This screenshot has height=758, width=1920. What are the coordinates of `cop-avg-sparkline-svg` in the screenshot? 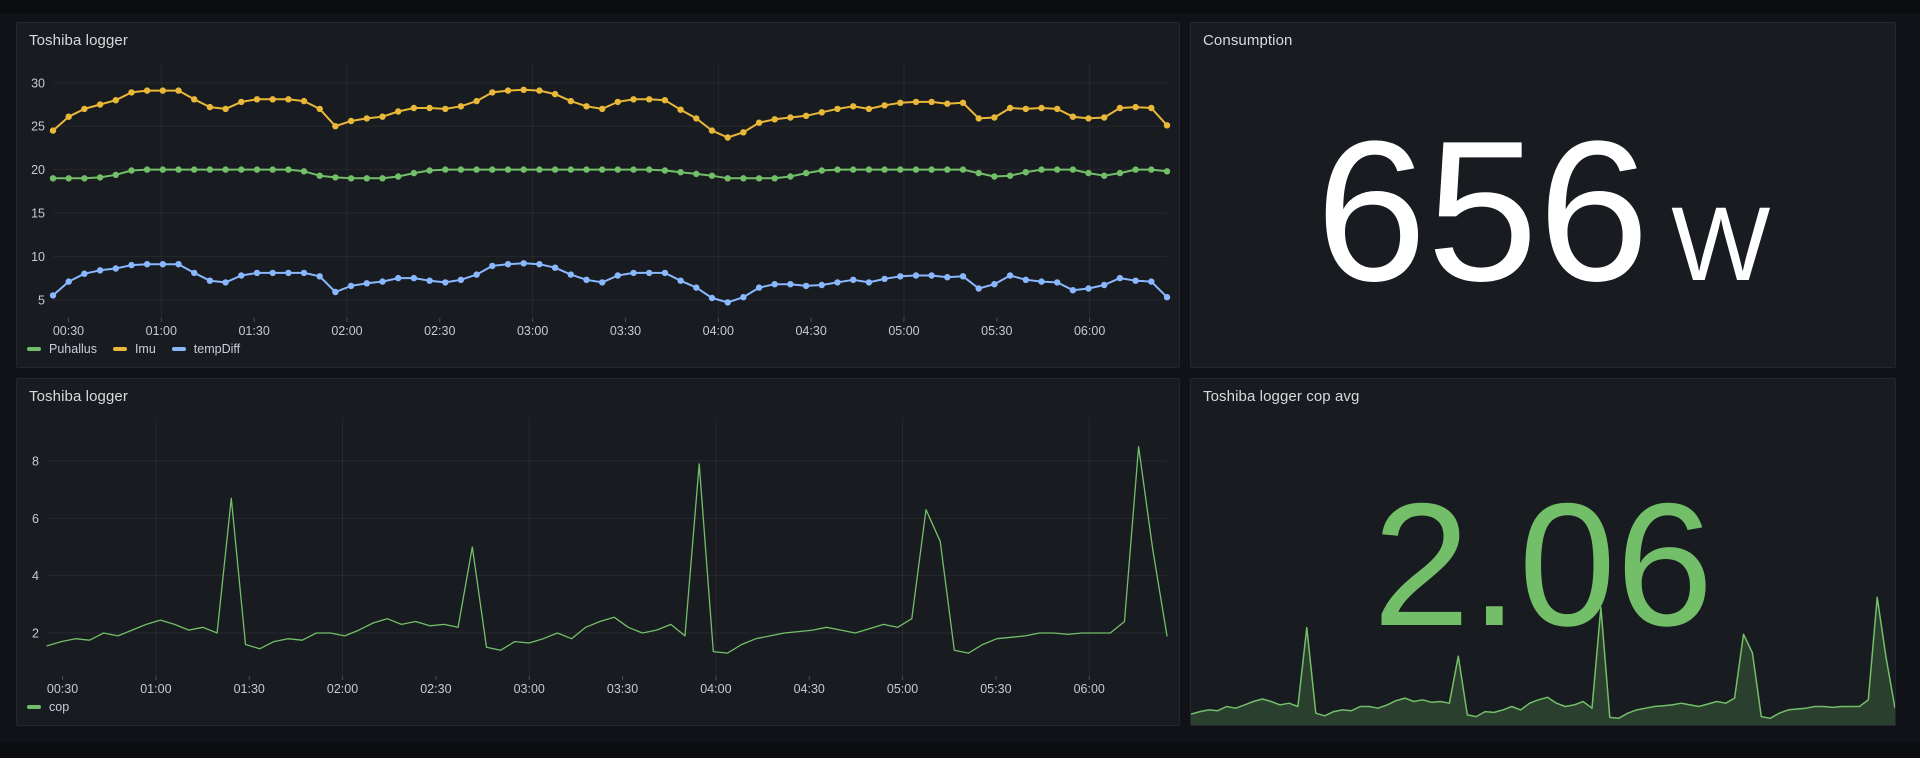 It's located at (1543, 660).